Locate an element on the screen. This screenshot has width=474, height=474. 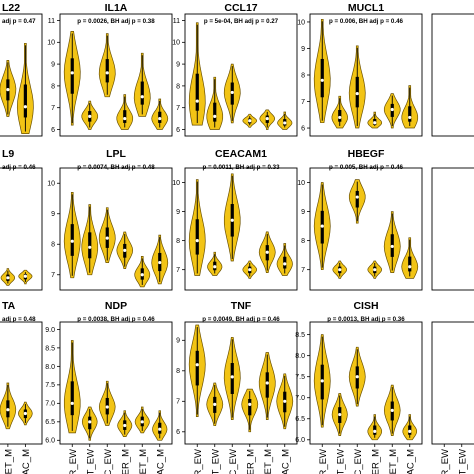
y-tick-label: 7.5 is located at coordinates (50, 385).